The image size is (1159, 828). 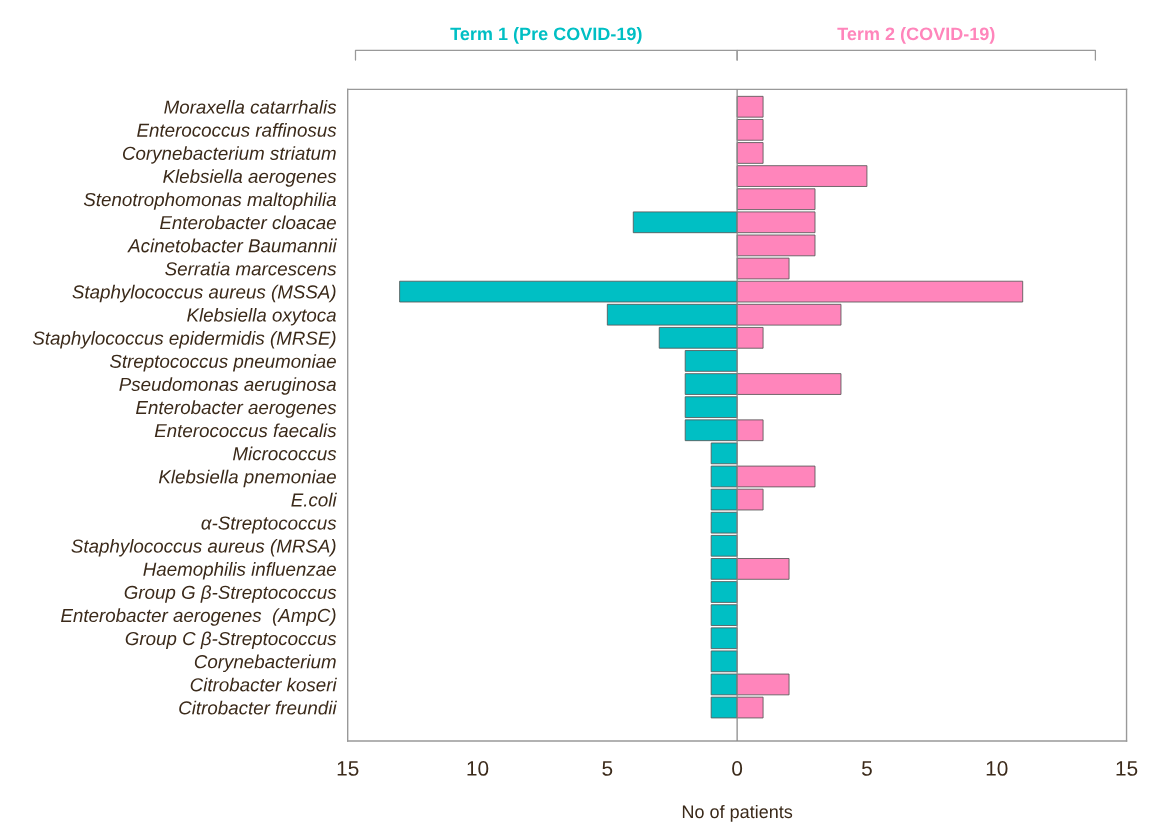 I want to click on x-tick-label: 0, so click(x=737, y=768).